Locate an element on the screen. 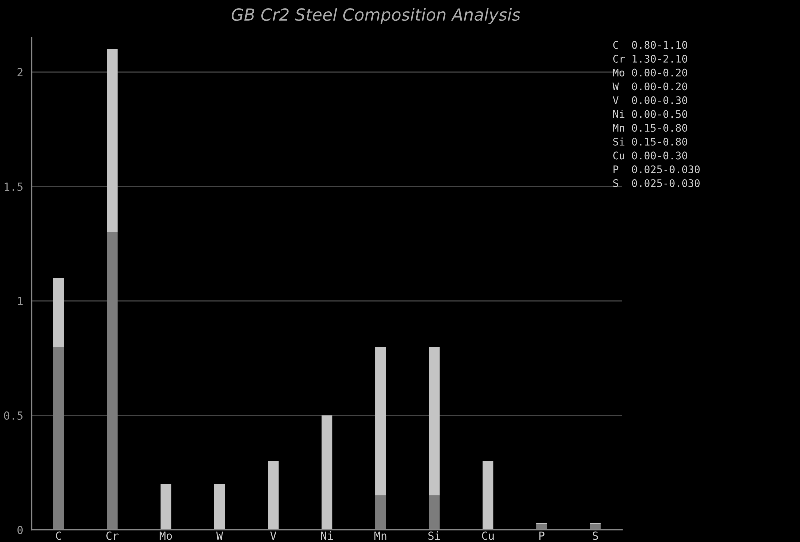 The image size is (800, 542). x-tick-label: W is located at coordinates (220, 536).